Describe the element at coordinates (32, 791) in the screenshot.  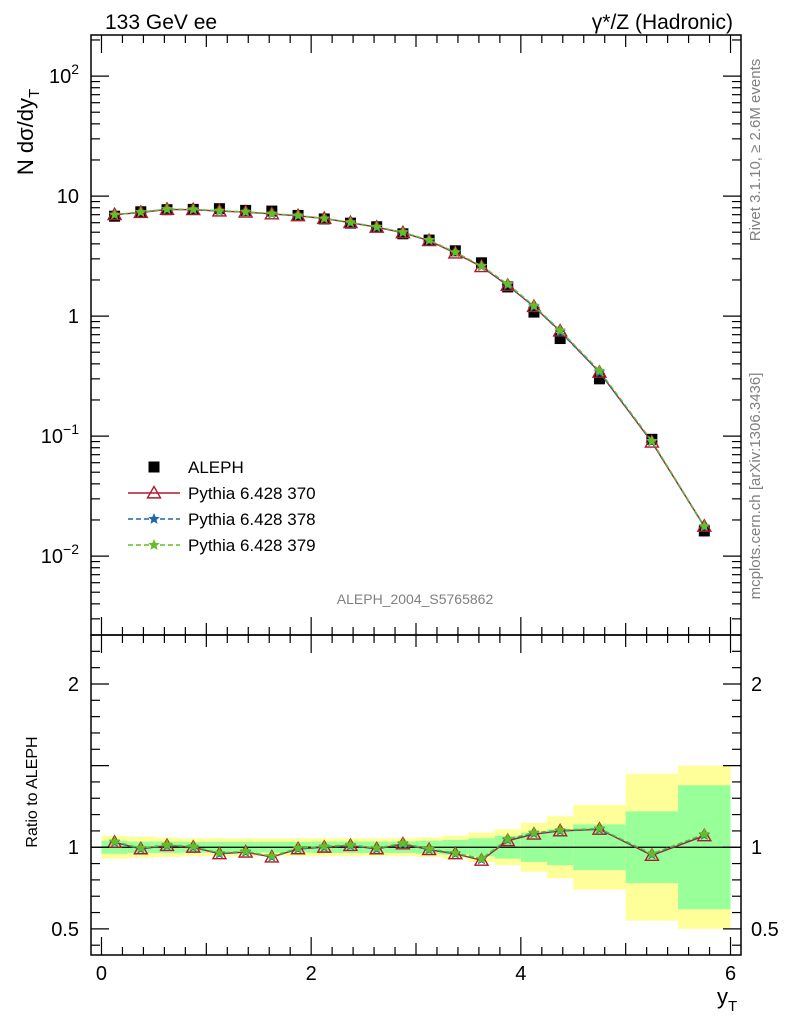
I see `ratio-y-axis-label: Ratio to ALEPH` at that location.